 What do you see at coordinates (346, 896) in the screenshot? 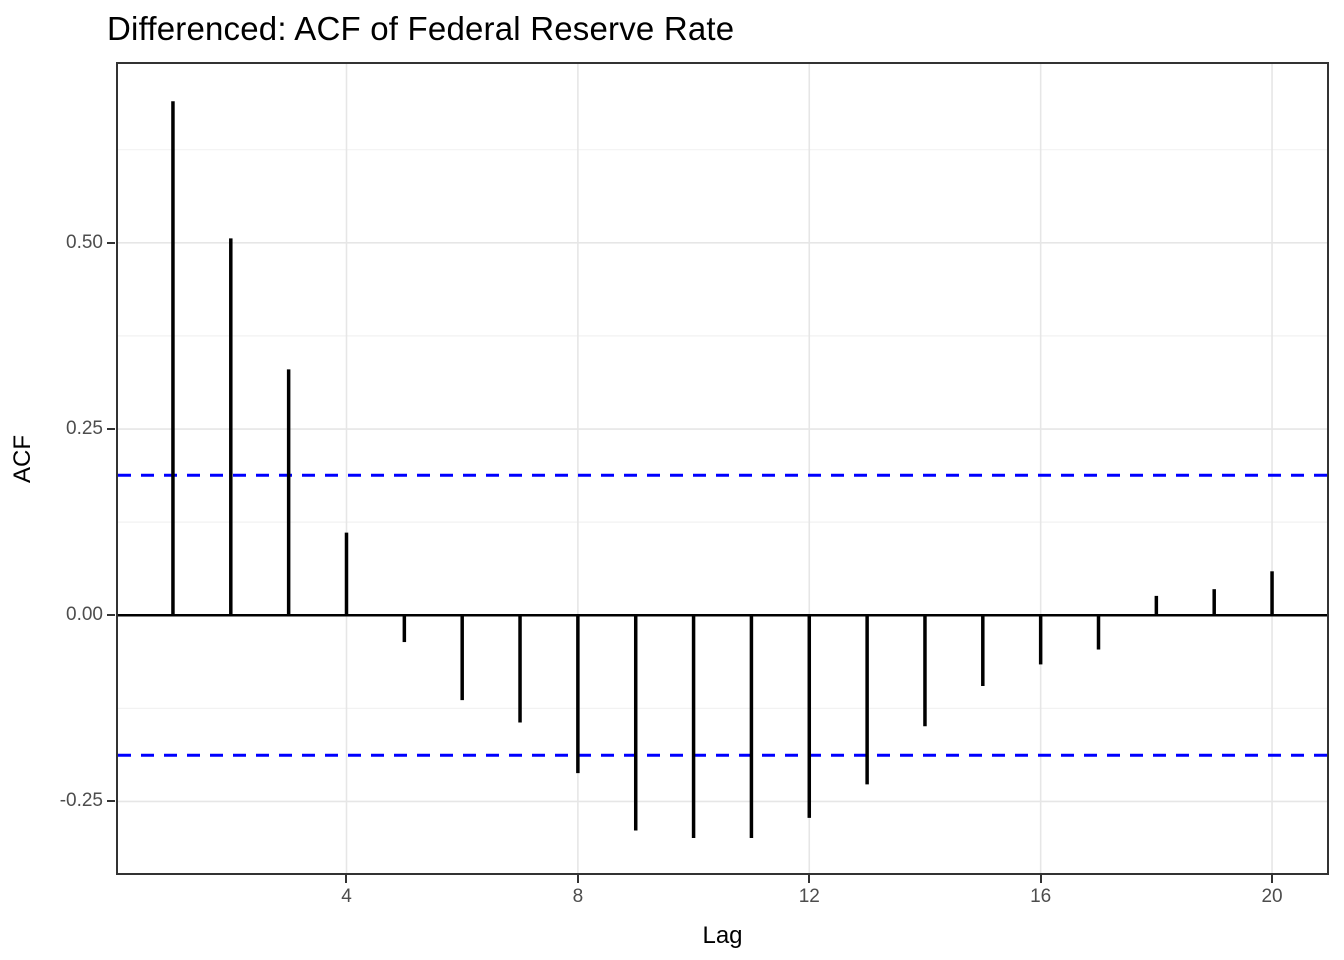
I see `x-tick-label: 4` at bounding box center [346, 896].